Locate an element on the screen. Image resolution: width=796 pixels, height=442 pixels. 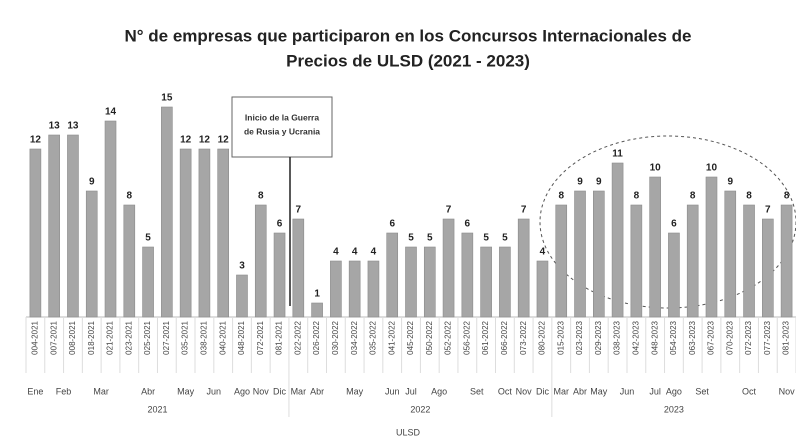
month-label: Nov is located at coordinates (524, 391).